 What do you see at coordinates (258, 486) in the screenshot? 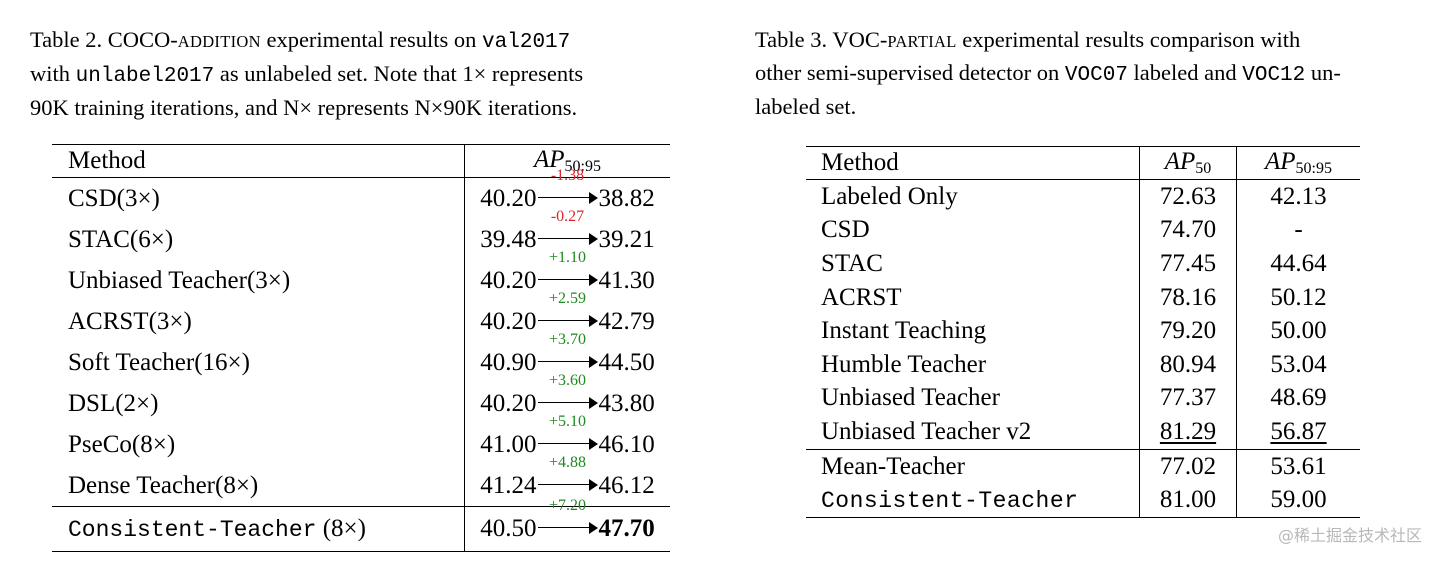
I see `table2-method-cell: Dense Teacher(8×)` at bounding box center [258, 486].